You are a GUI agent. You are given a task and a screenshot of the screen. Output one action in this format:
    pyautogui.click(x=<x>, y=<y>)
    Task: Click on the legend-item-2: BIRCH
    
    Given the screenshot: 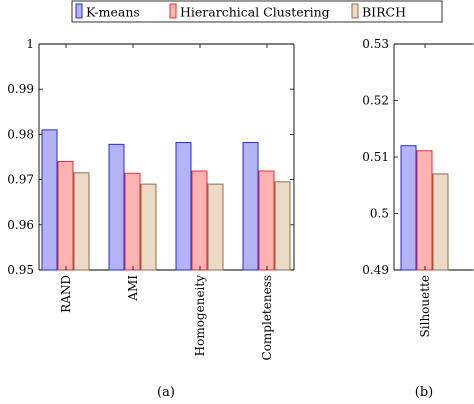 What is the action you would take?
    pyautogui.click(x=378, y=11)
    